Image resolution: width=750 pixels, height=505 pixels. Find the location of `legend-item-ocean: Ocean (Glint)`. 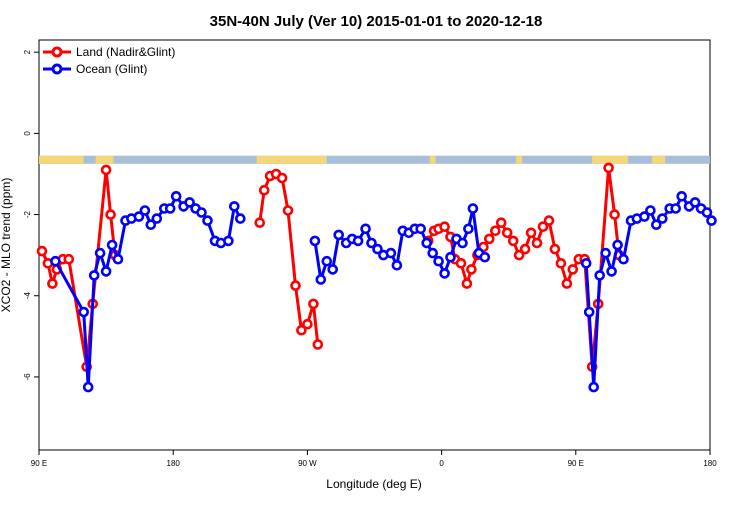

legend-item-ocean: Ocean (Glint) is located at coordinates (95, 69).